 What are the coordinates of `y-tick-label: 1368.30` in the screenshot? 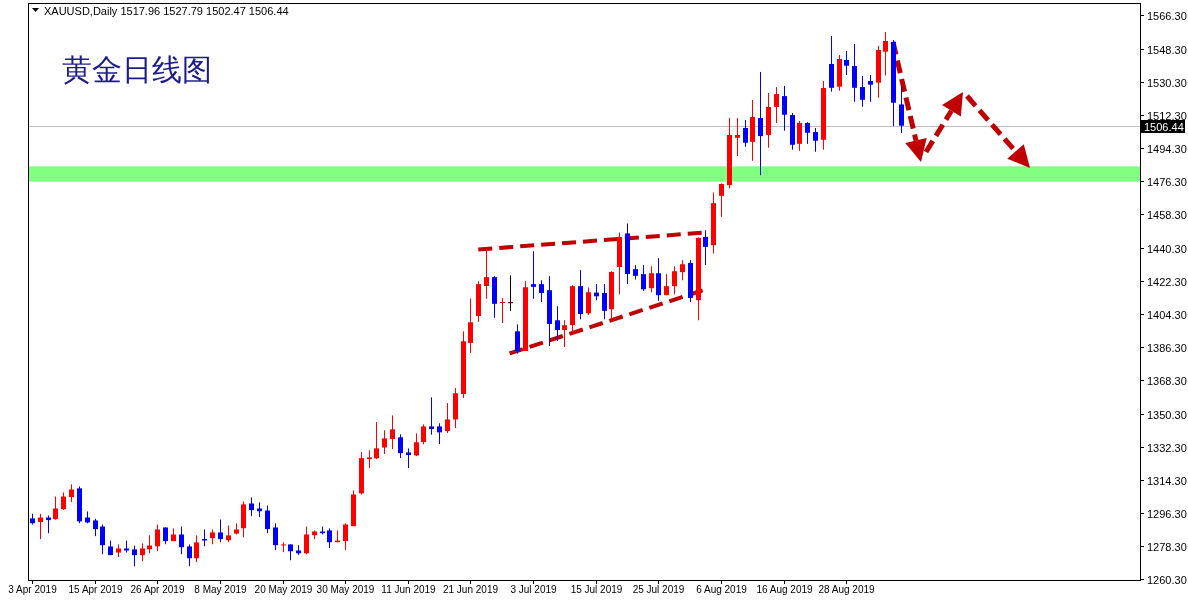 It's located at (1167, 380).